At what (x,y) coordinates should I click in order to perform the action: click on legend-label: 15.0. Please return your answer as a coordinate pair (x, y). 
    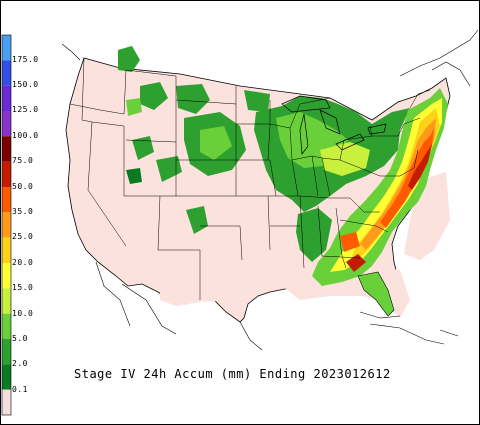
    Looking at the image, I should click on (23, 287).